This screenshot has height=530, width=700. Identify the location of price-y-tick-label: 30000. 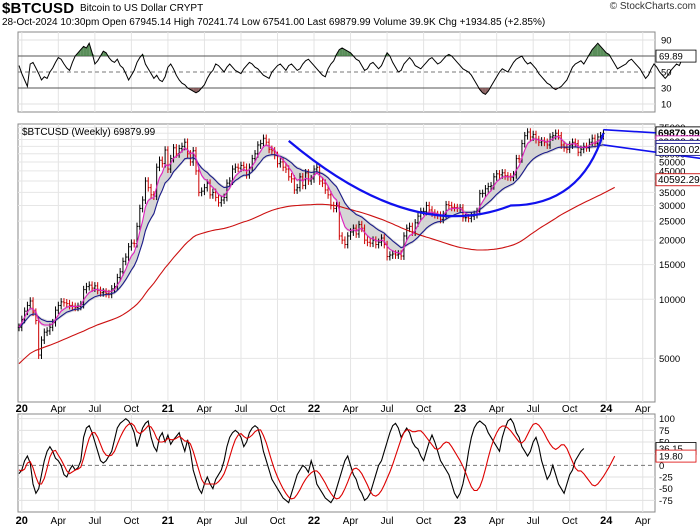
(672, 206).